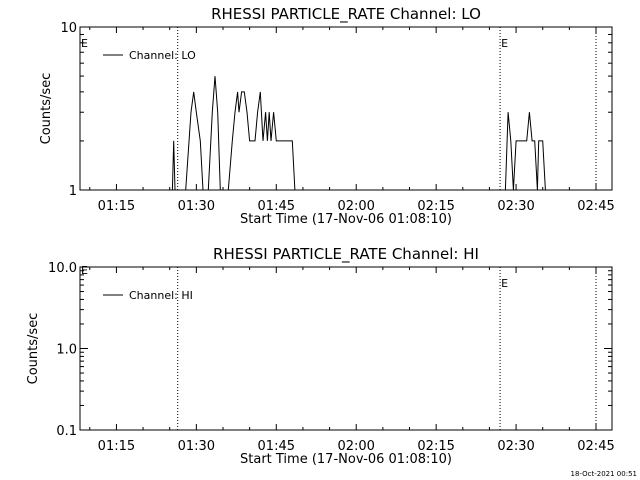  What do you see at coordinates (161, 295) in the screenshot?
I see `legend-label: Channel: HI` at bounding box center [161, 295].